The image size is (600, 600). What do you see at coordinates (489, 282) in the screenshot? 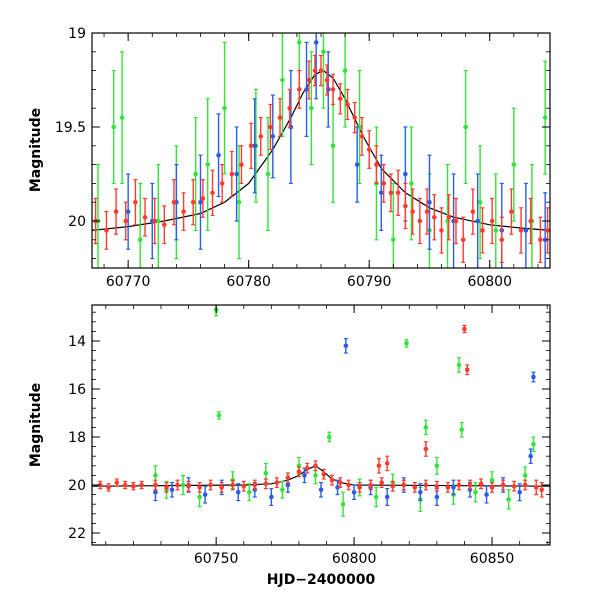
I see `top-x-tick-label: 60800` at bounding box center [489, 282].